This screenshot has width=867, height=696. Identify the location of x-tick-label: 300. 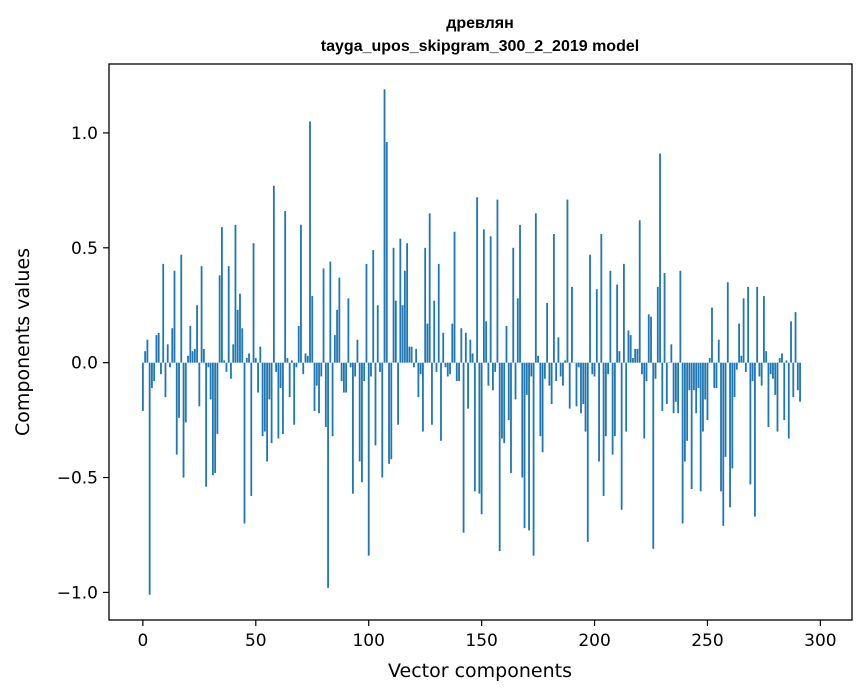
(820, 641).